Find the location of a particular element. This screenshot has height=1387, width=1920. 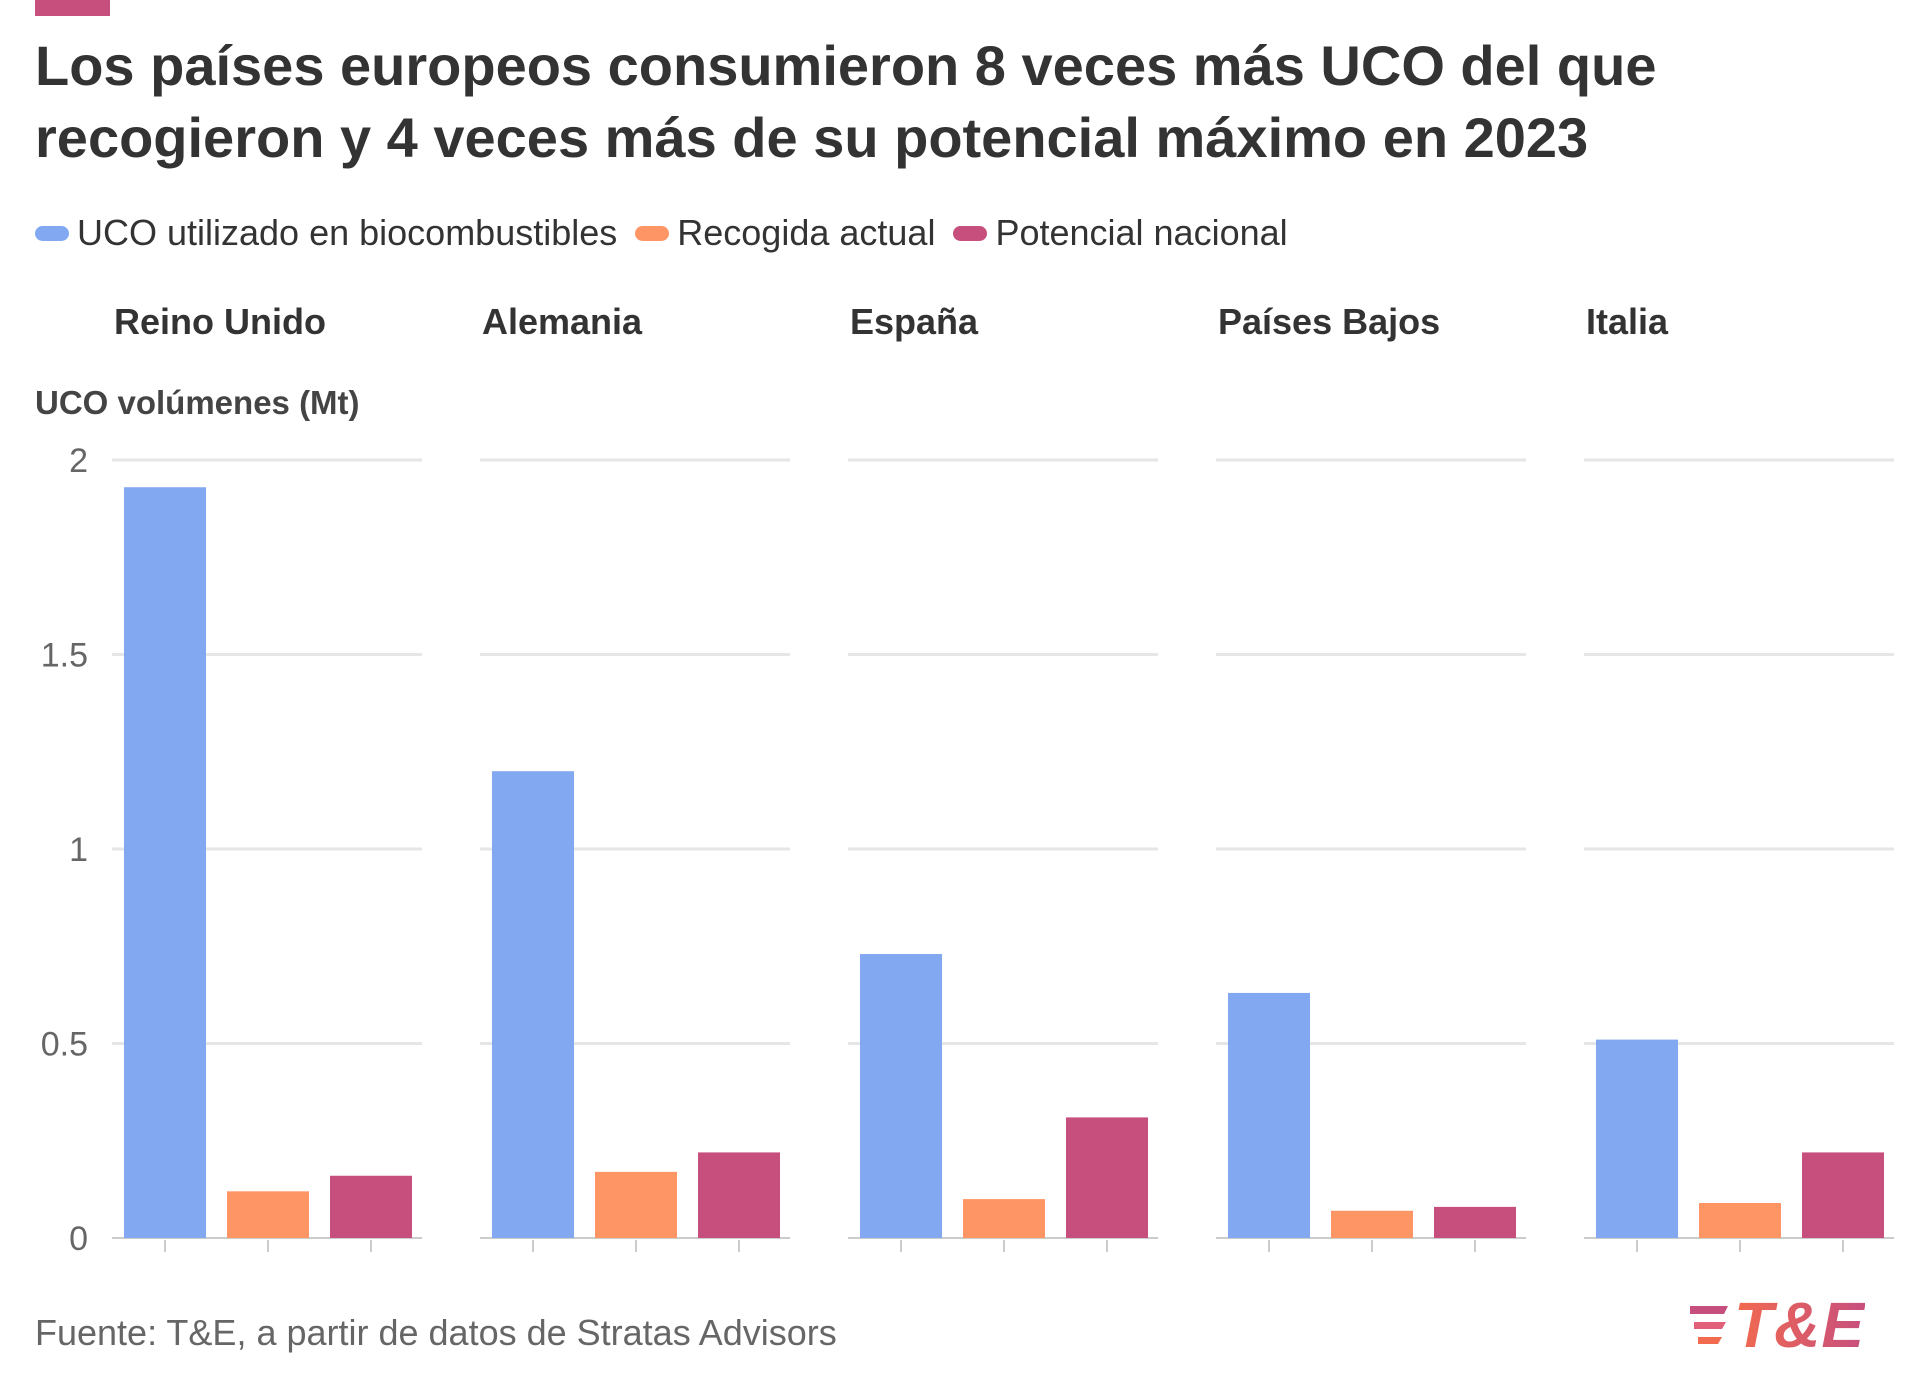

logo-text: T&E is located at coordinates (1799, 1325).